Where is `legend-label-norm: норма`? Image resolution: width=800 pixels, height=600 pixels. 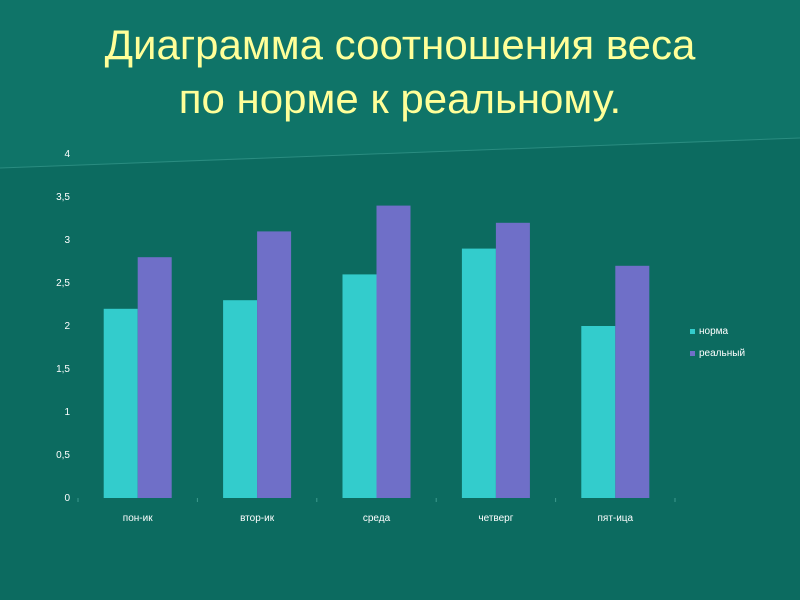 legend-label-norm: норма is located at coordinates (714, 331).